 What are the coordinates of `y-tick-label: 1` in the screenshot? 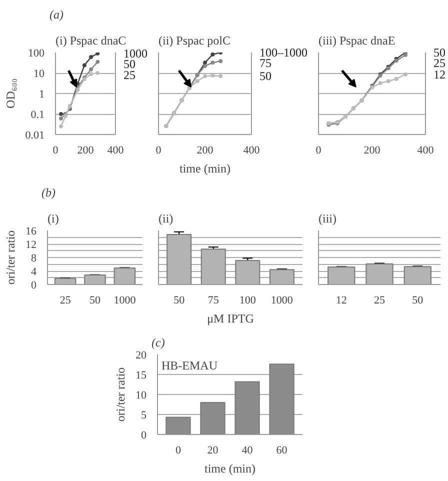 It's located at (41, 94).